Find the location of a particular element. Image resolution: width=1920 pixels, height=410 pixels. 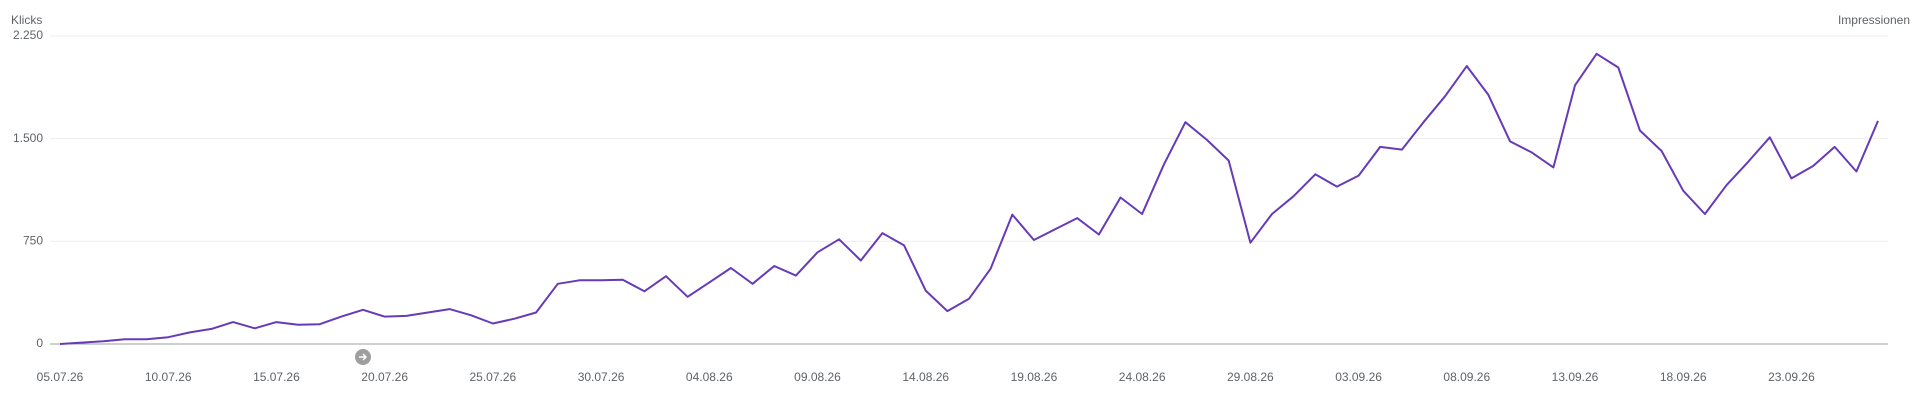

x-tick-label: 03.09.26 is located at coordinates (1358, 377).